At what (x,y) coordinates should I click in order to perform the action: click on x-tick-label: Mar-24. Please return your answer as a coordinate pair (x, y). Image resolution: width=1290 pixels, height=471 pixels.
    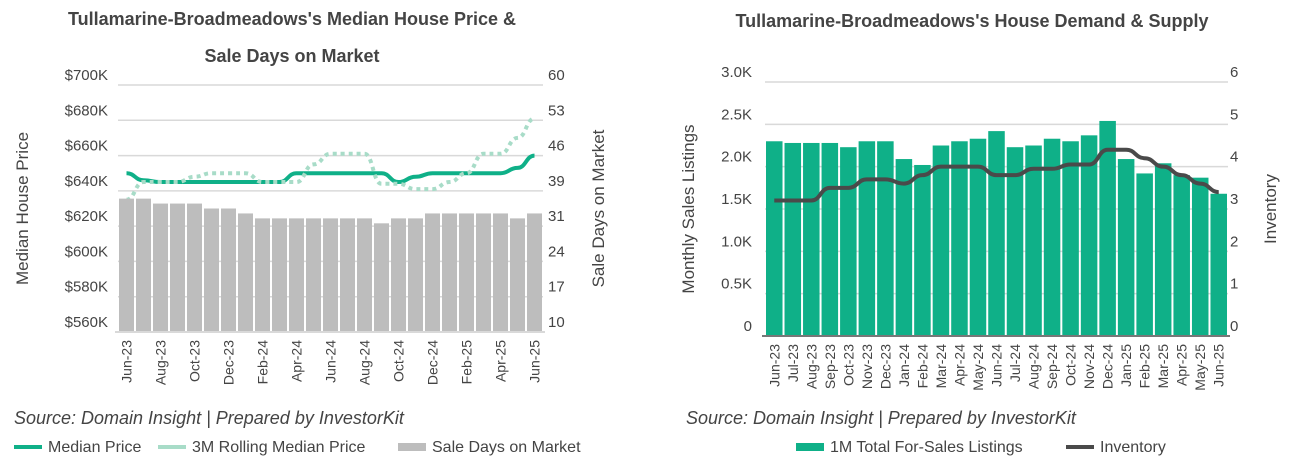
    Looking at the image, I should click on (941, 366).